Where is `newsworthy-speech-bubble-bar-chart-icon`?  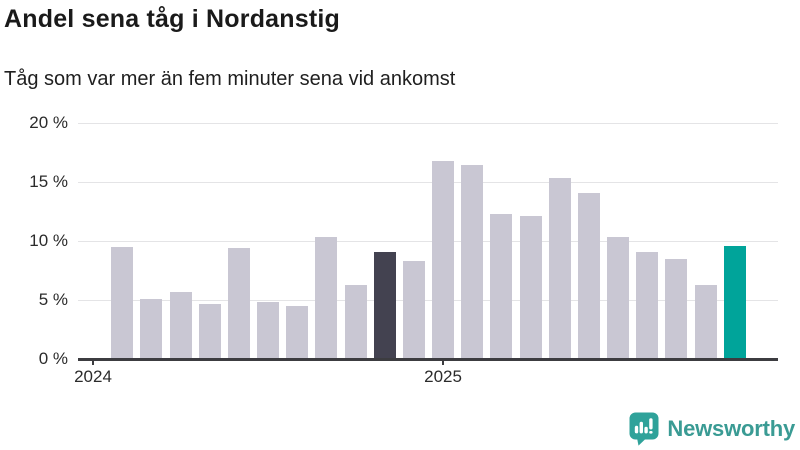
newsworthy-speech-bubble-bar-chart-icon is located at coordinates (644, 429).